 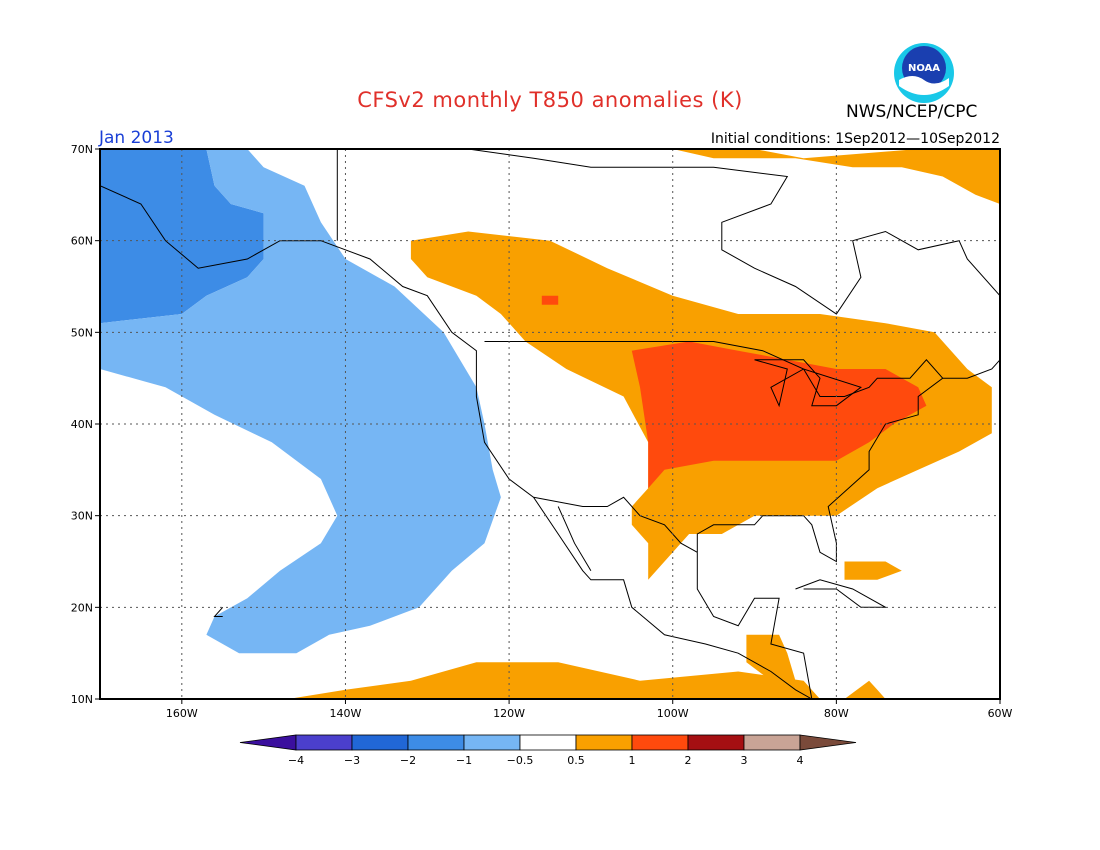 I want to click on colorbar-label: −1, so click(x=464, y=760).